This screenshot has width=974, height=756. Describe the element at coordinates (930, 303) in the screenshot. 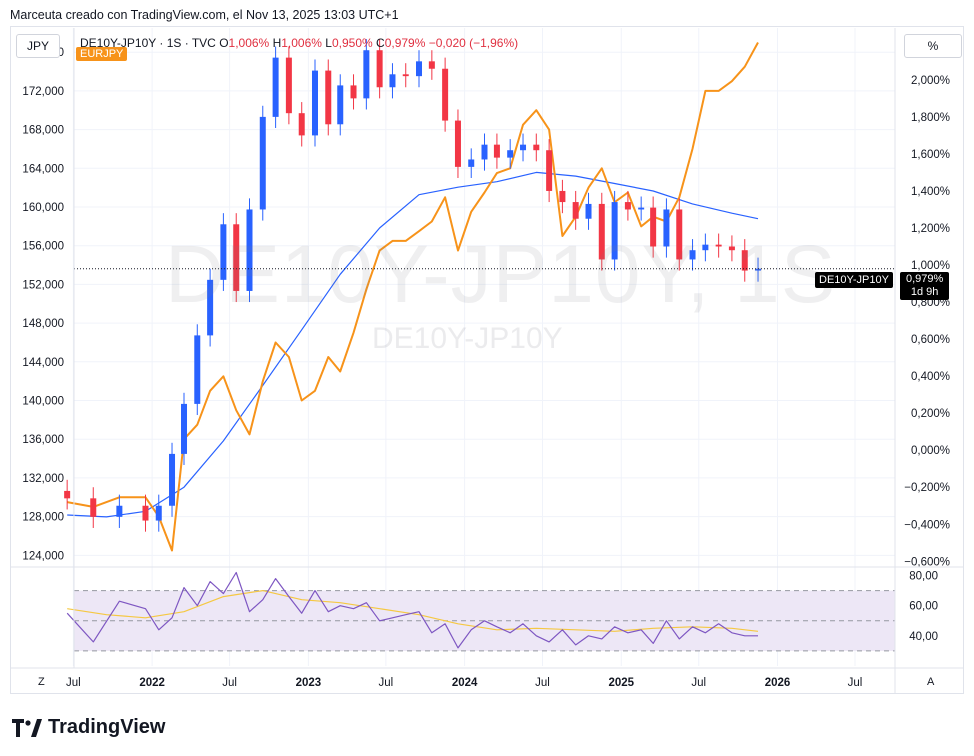

I see `right-axis-tick: 0,800%` at that location.